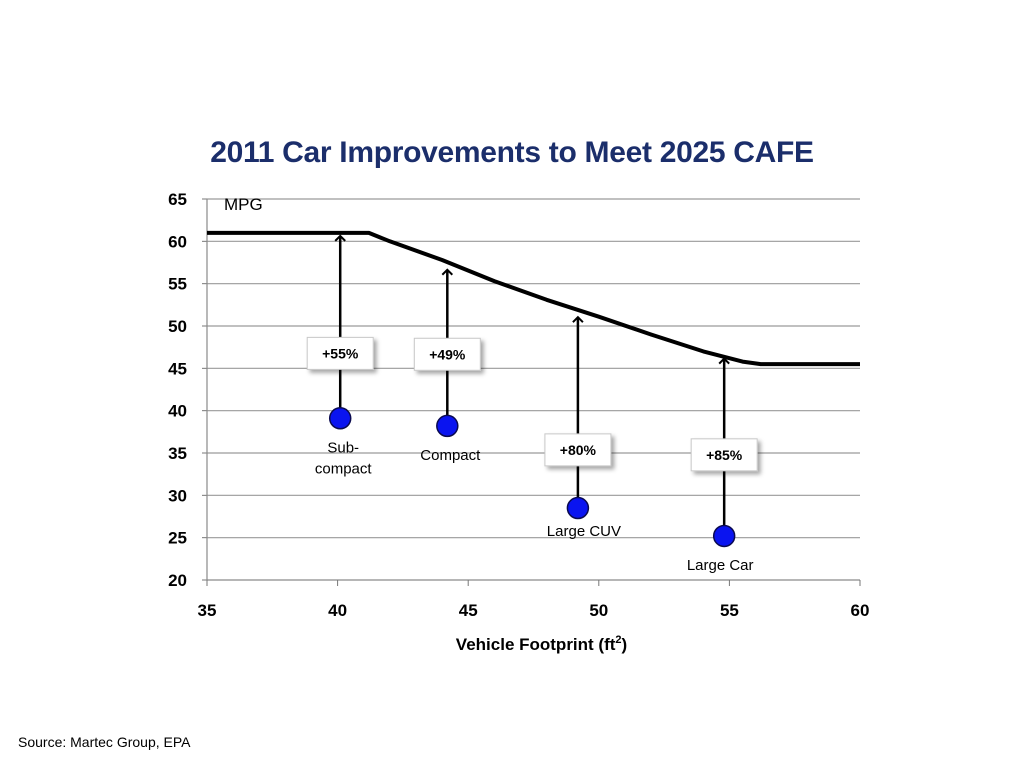 This screenshot has width=1024, height=768. Describe the element at coordinates (584, 531) in the screenshot. I see `vehicle-label: Large CUV` at that location.